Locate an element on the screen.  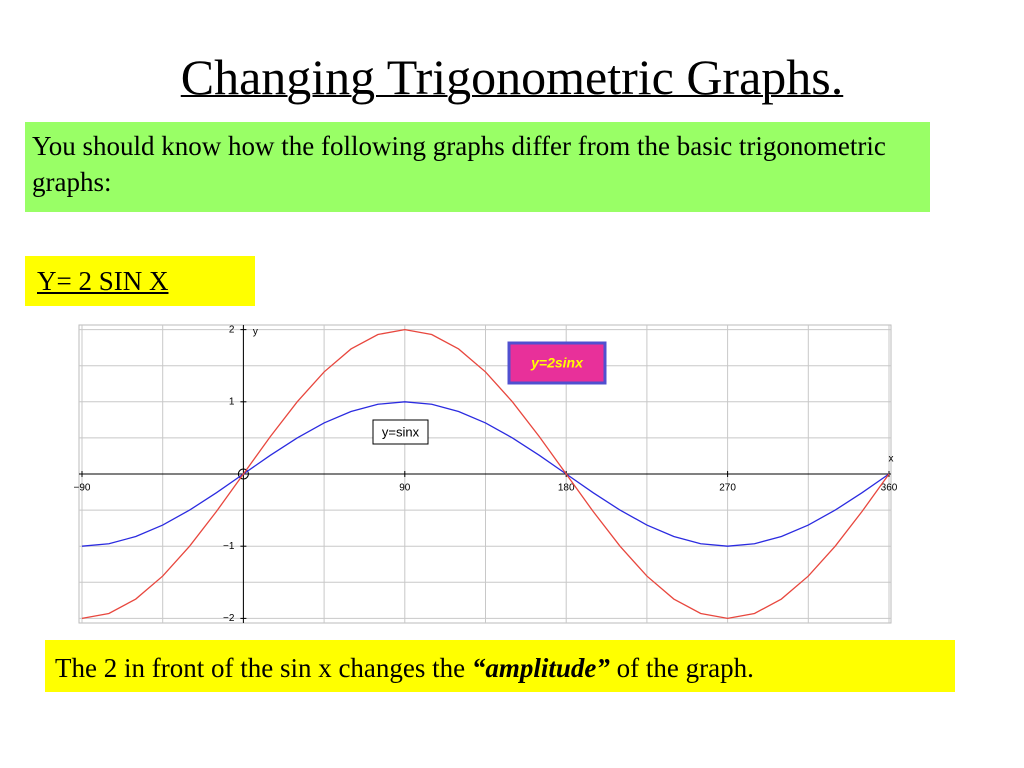
y-tick-label: 1 is located at coordinates (232, 401).